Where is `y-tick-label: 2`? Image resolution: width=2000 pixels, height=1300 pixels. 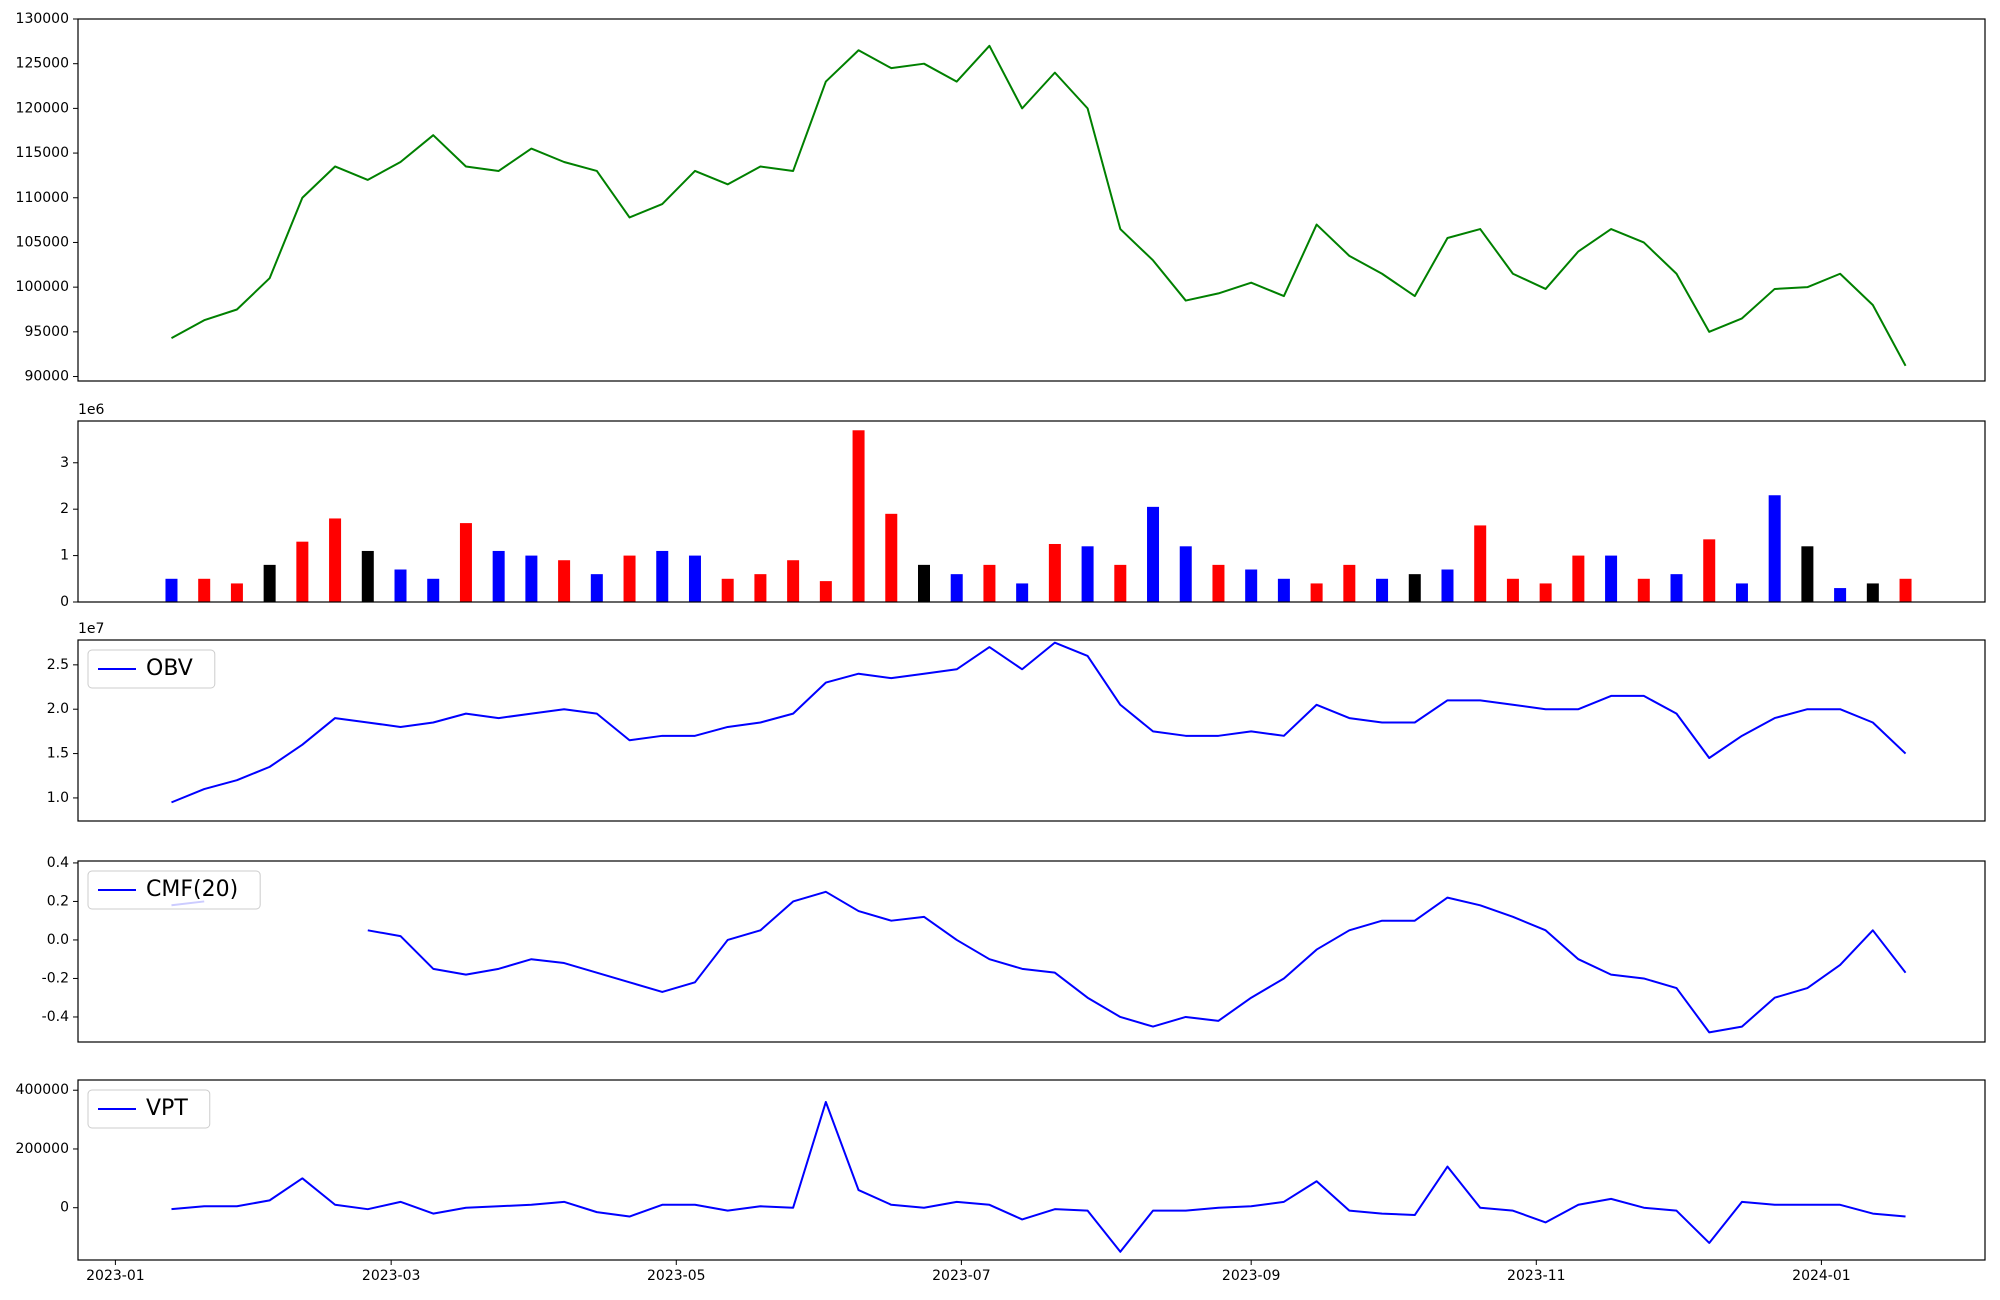
y-tick-label: 2 is located at coordinates (64, 509).